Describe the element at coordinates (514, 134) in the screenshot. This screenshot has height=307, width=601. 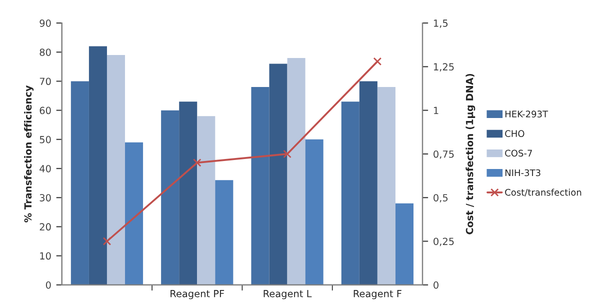
I see `legend-label: CHO` at that location.